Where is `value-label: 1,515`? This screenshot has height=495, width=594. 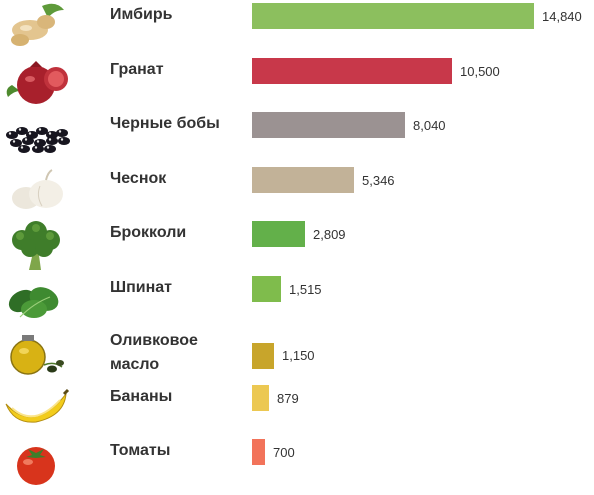
value-label: 1,515 is located at coordinates (305, 289).